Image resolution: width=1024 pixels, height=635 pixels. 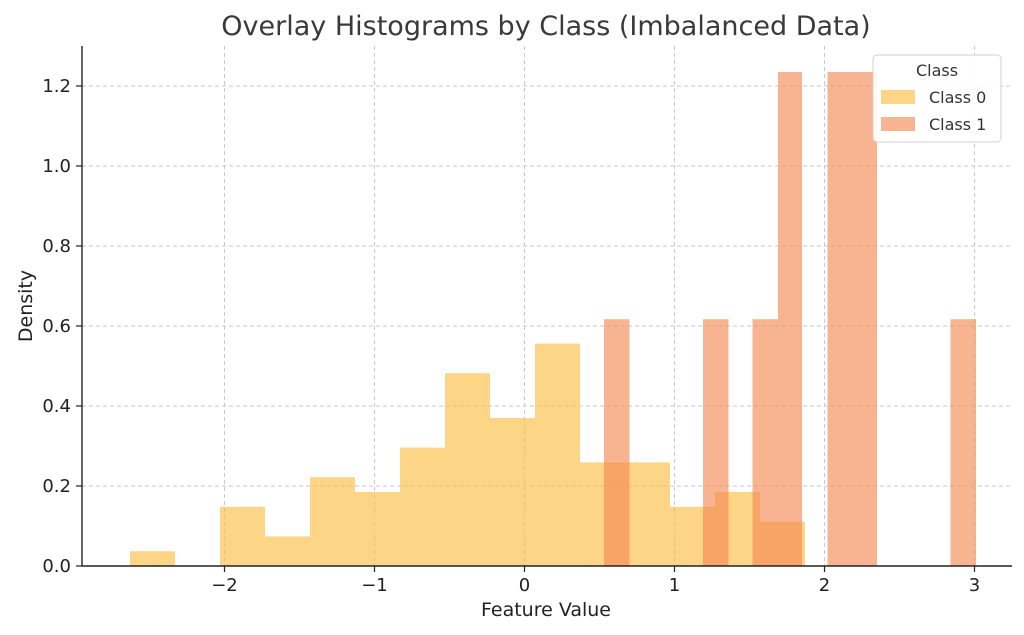 I want to click on legend-title: Class, so click(x=937, y=70).